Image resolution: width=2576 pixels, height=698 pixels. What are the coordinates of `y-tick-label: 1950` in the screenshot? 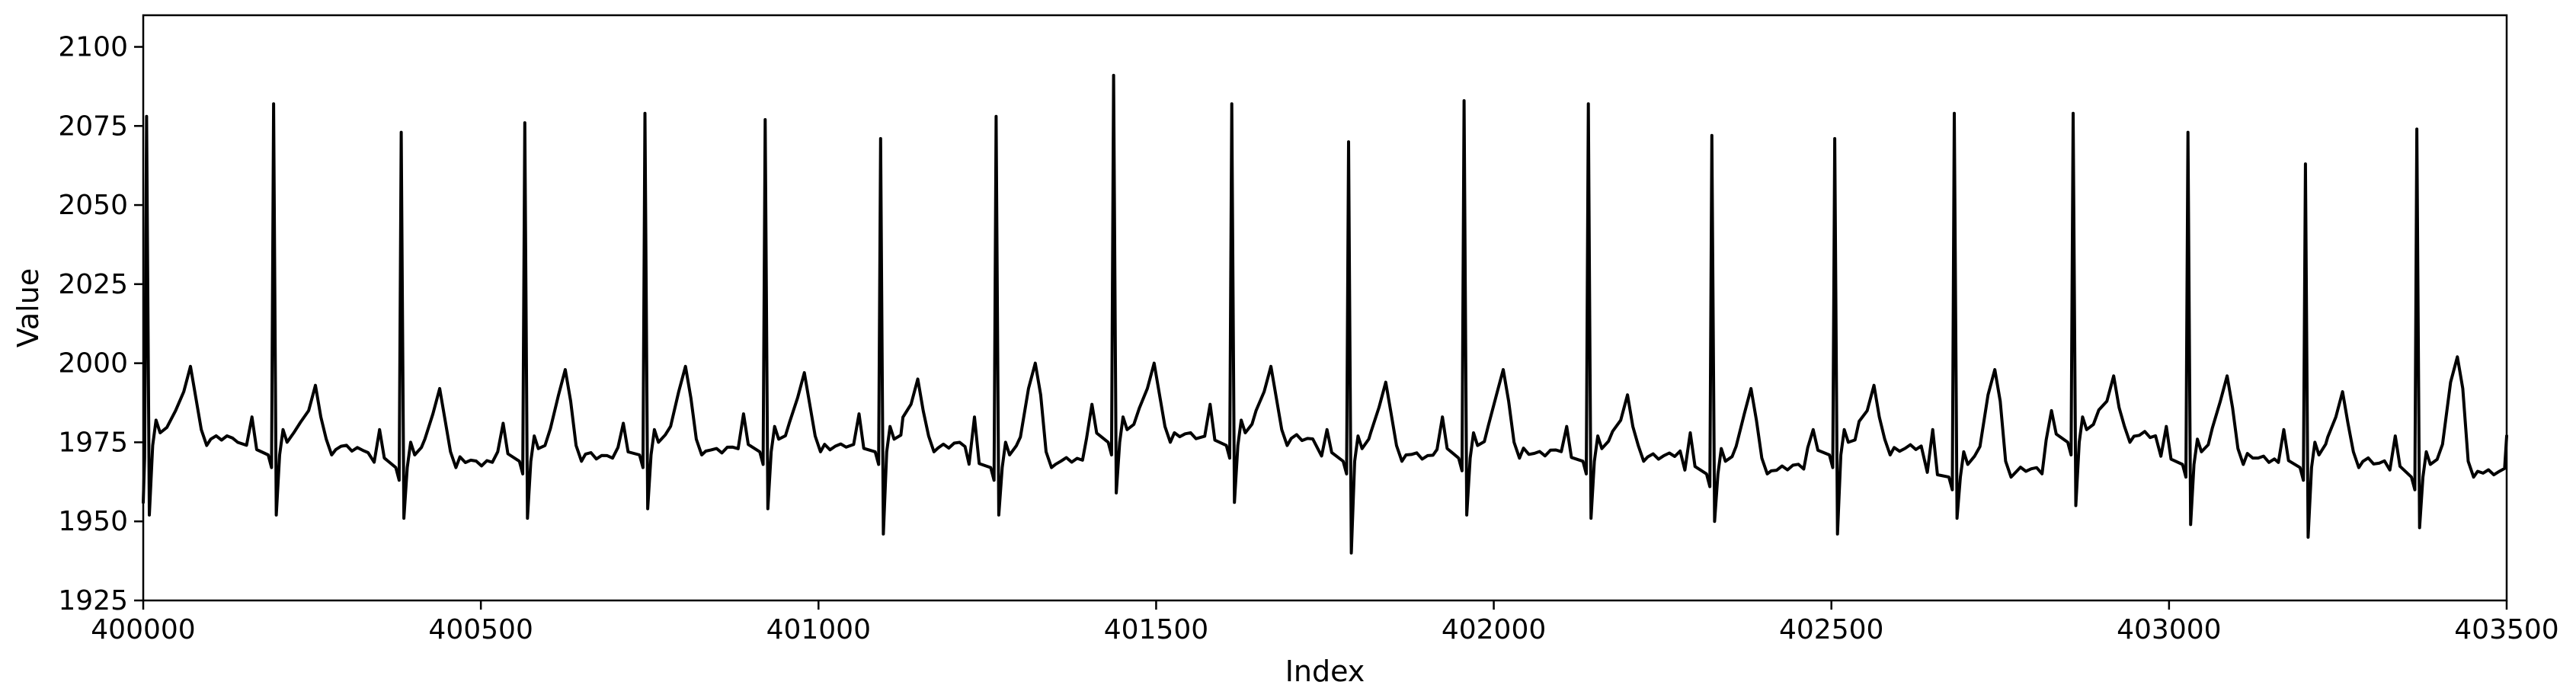 It's located at (93, 521).